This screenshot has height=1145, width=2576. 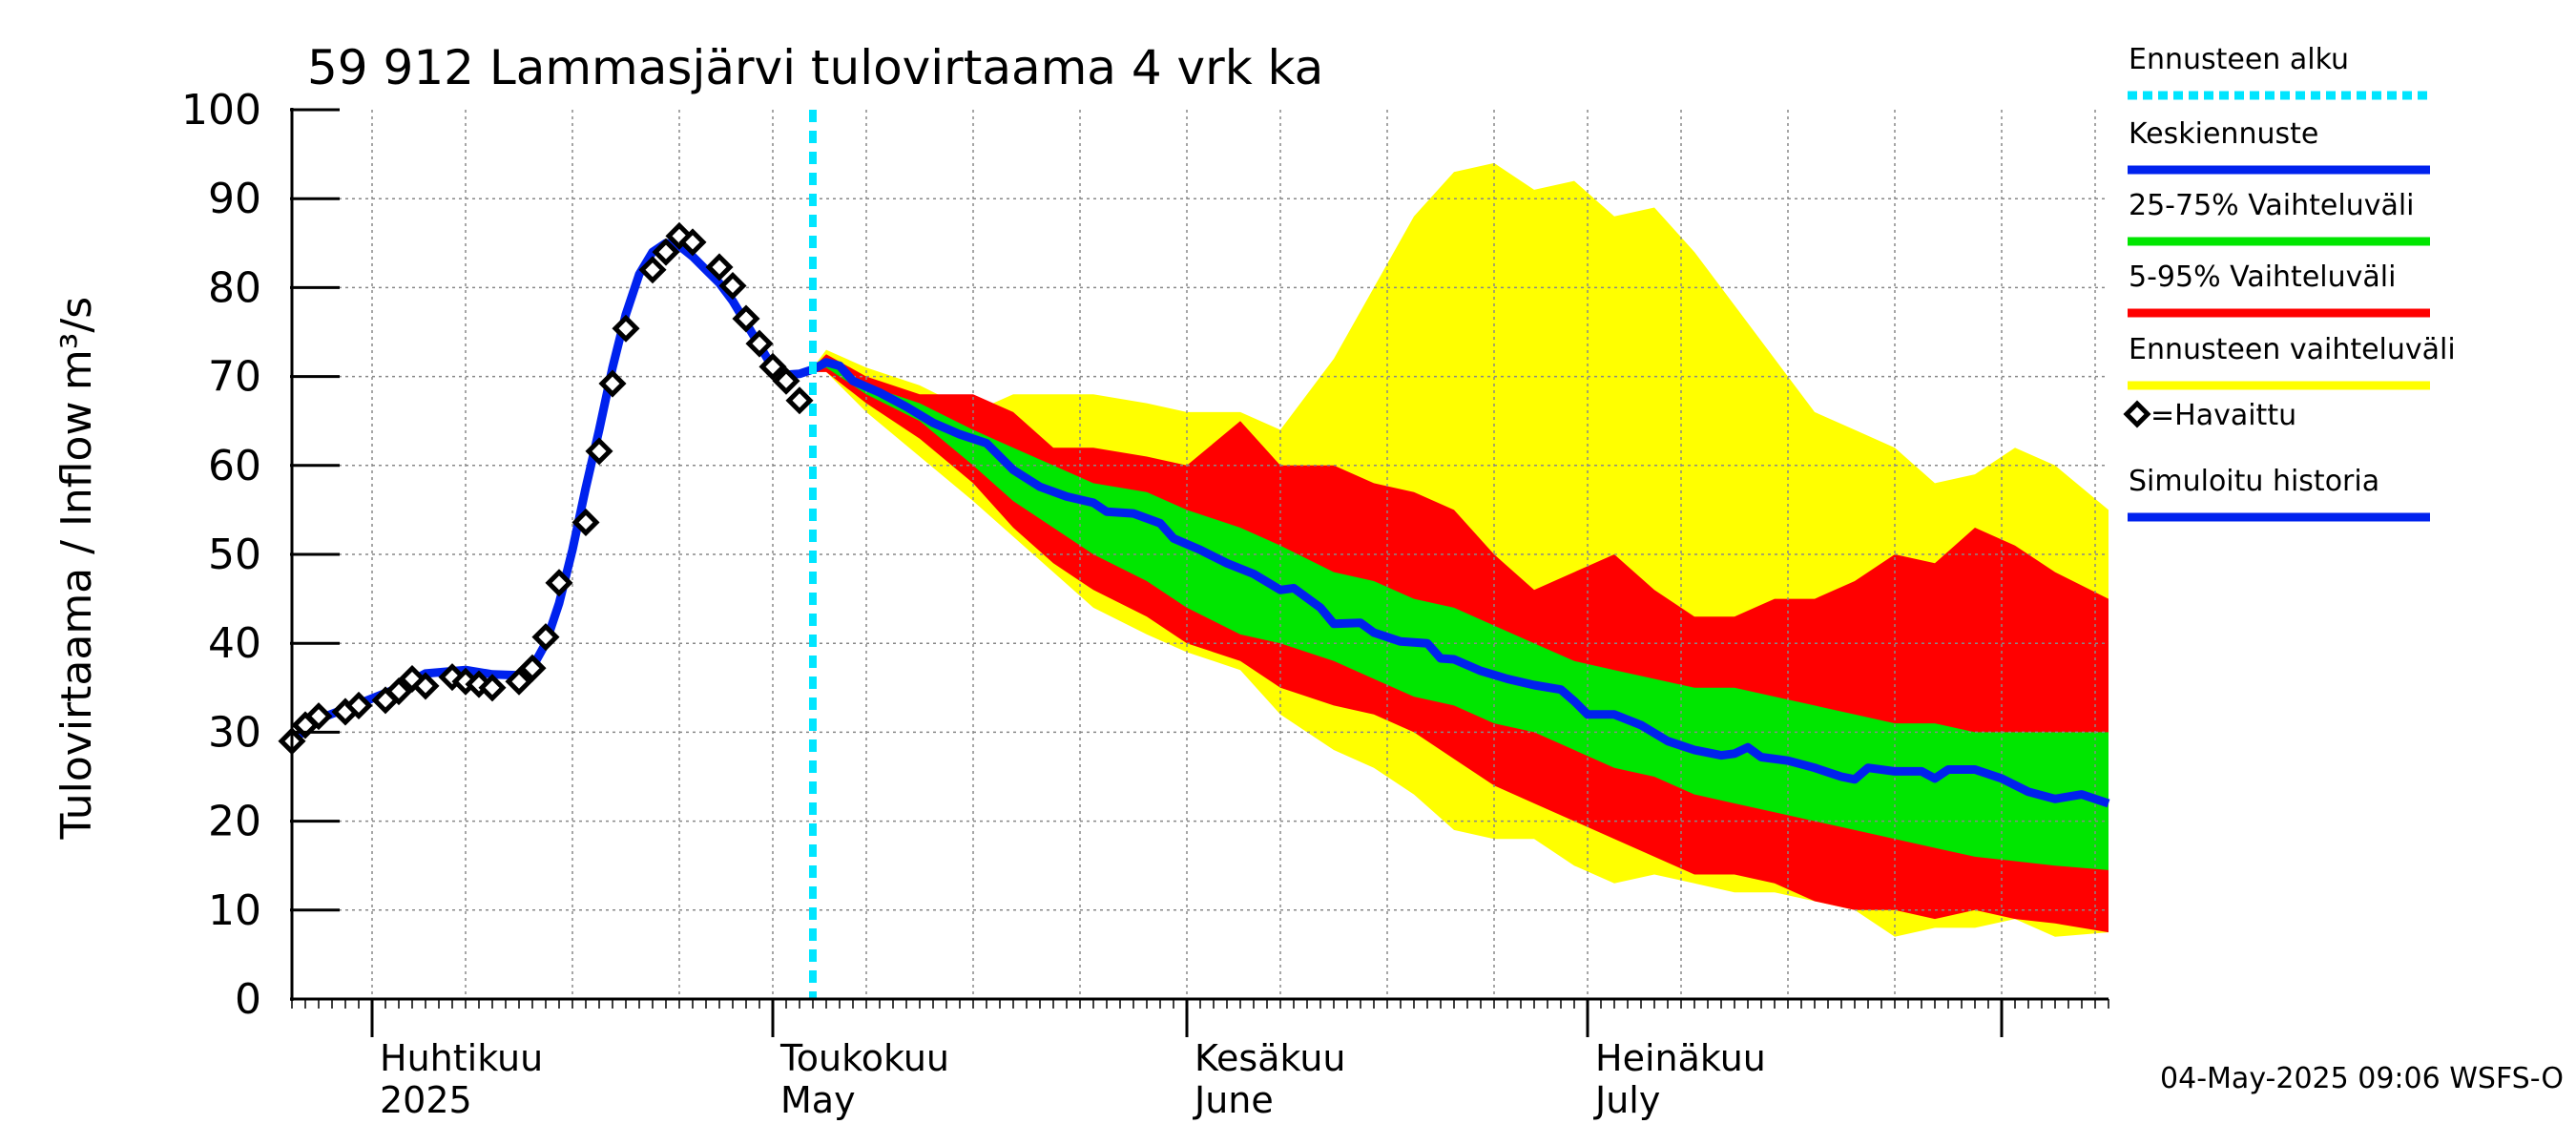 What do you see at coordinates (2292, 350) in the screenshot?
I see `legend-label: Ennusteen vaihteluväli` at bounding box center [2292, 350].